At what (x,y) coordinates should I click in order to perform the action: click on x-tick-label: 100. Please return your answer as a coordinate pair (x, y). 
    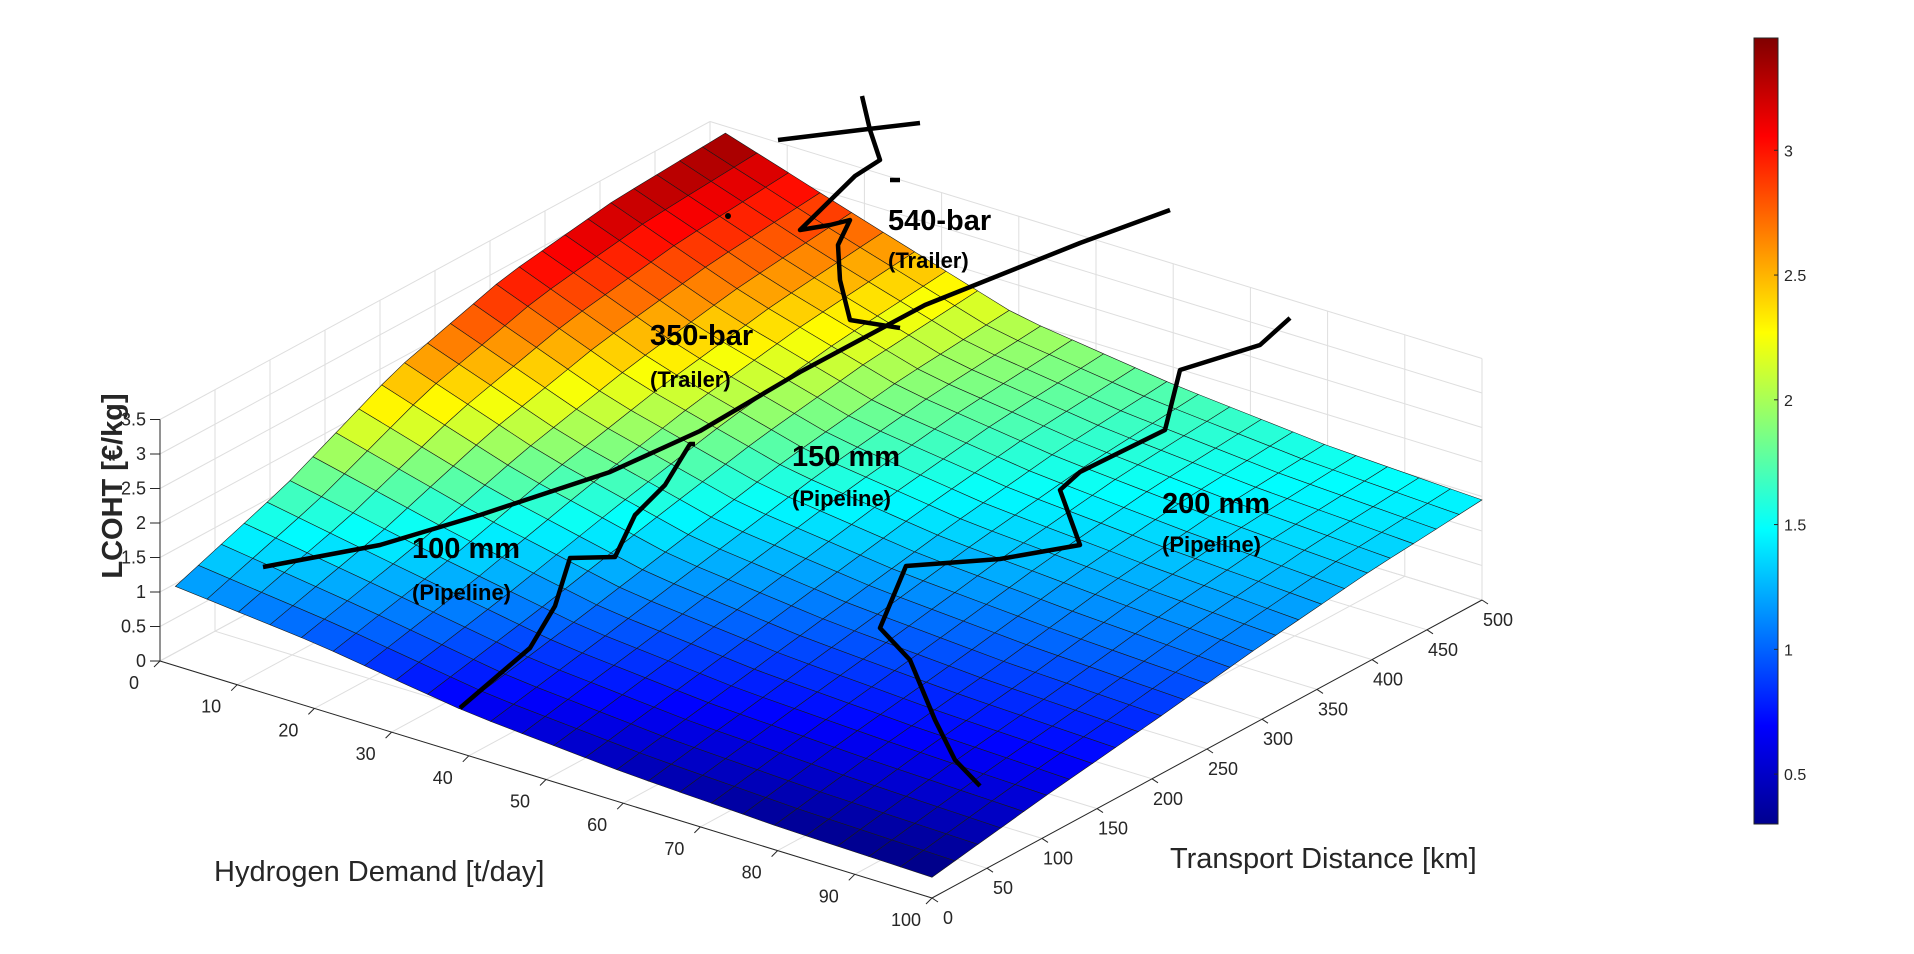
    Looking at the image, I should click on (1058, 858).